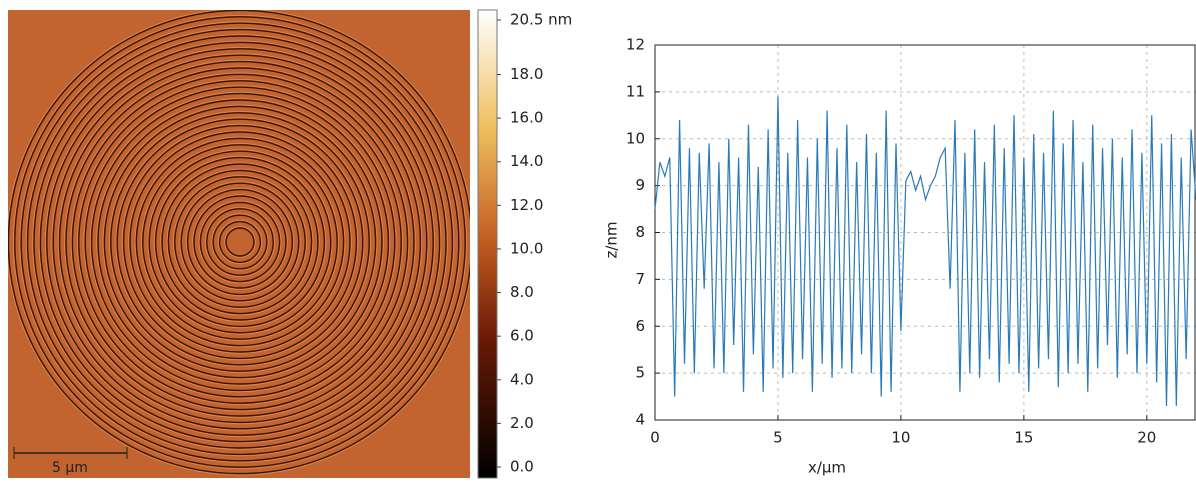  Describe the element at coordinates (541, 20) in the screenshot. I see `colorbar-tick-label: 20.5 nm` at that location.